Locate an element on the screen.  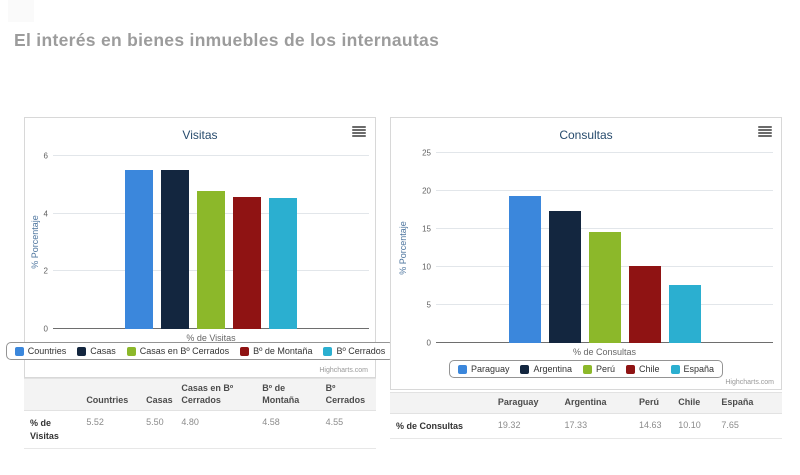
legend-label: Perú is located at coordinates (606, 369).